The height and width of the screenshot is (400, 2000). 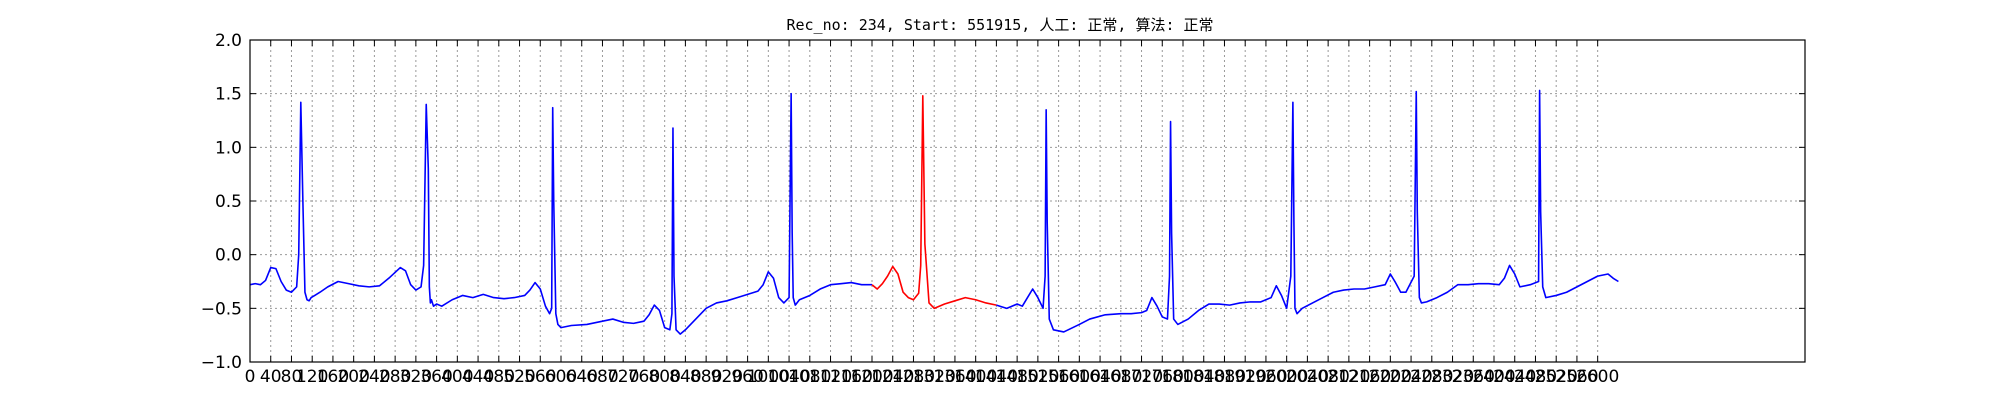 What do you see at coordinates (1473, 377) in the screenshot?
I see `x-tick-label: 2360` at bounding box center [1473, 377].